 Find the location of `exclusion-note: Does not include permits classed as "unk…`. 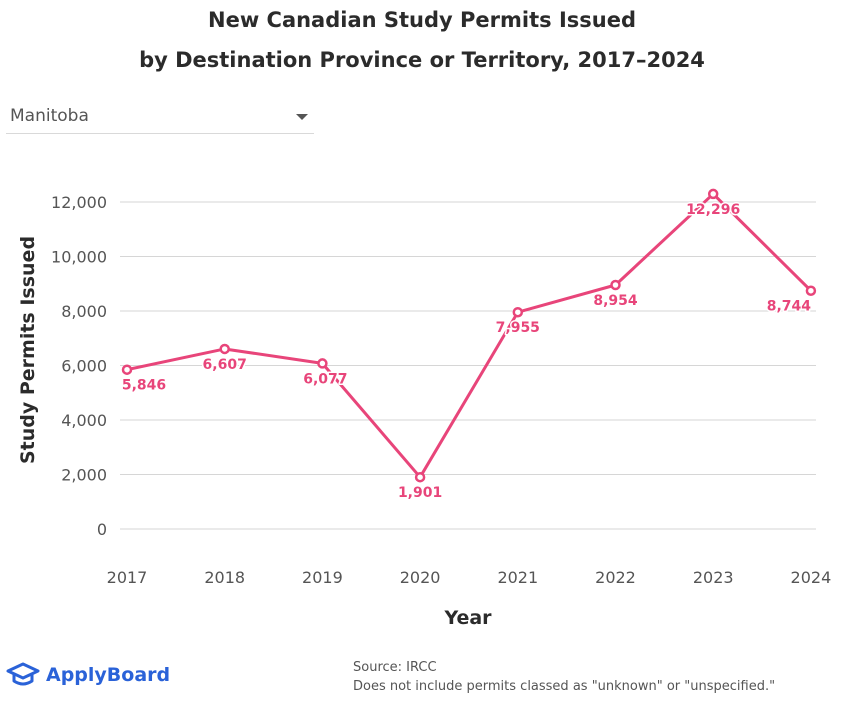

exclusion-note: Does not include permits classed as "unk… is located at coordinates (564, 686).